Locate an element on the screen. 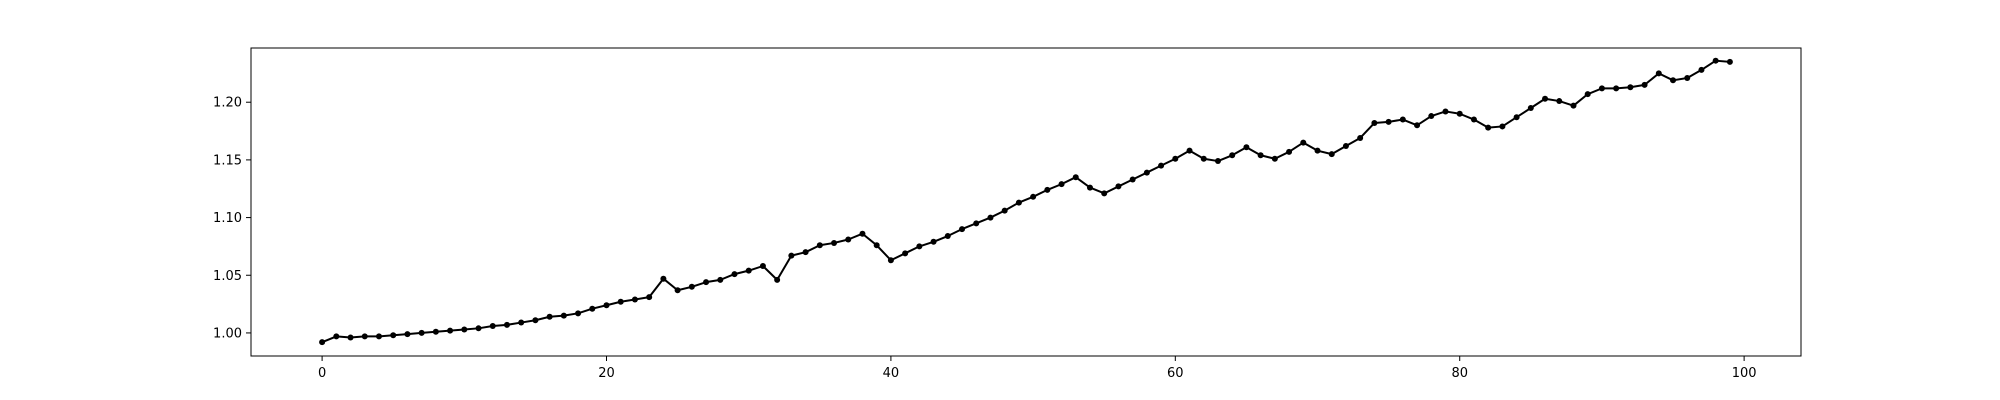  y-axis: 1.00 1.05 1.10 1.15 1.20 is located at coordinates (232, 218).